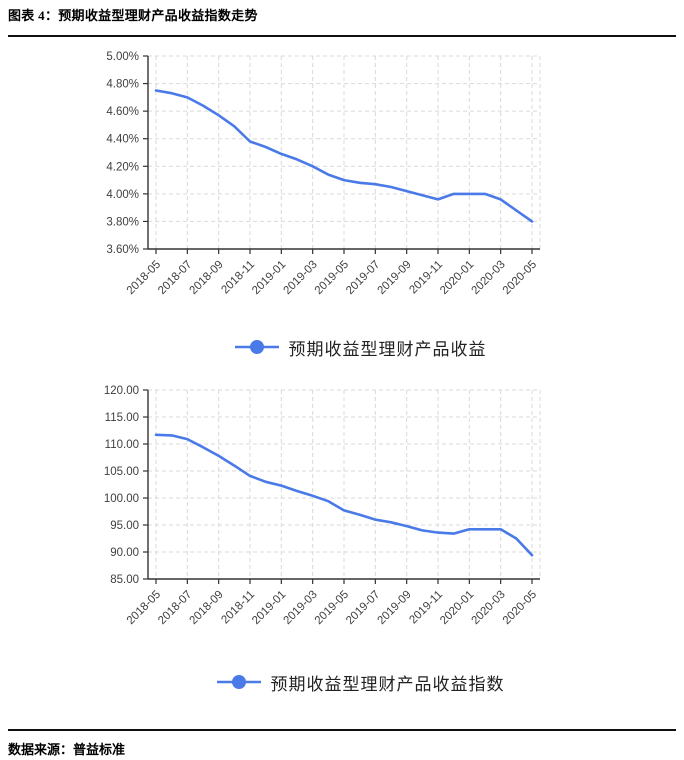  What do you see at coordinates (122, 112) in the screenshot?
I see `svg-text: 4.60%` at bounding box center [122, 112].